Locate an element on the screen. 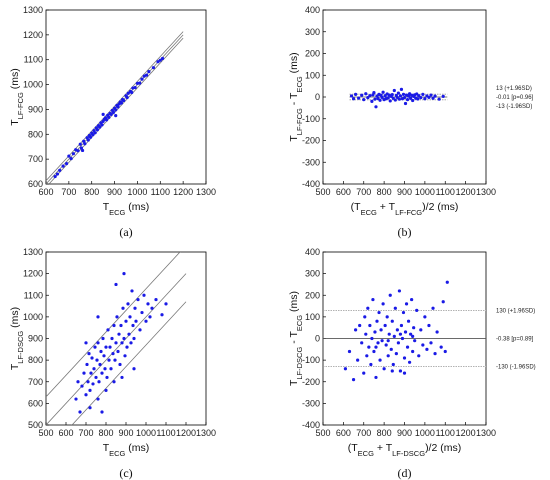 The image size is (550, 480). x-tick-label: 500 is located at coordinates (322, 433).